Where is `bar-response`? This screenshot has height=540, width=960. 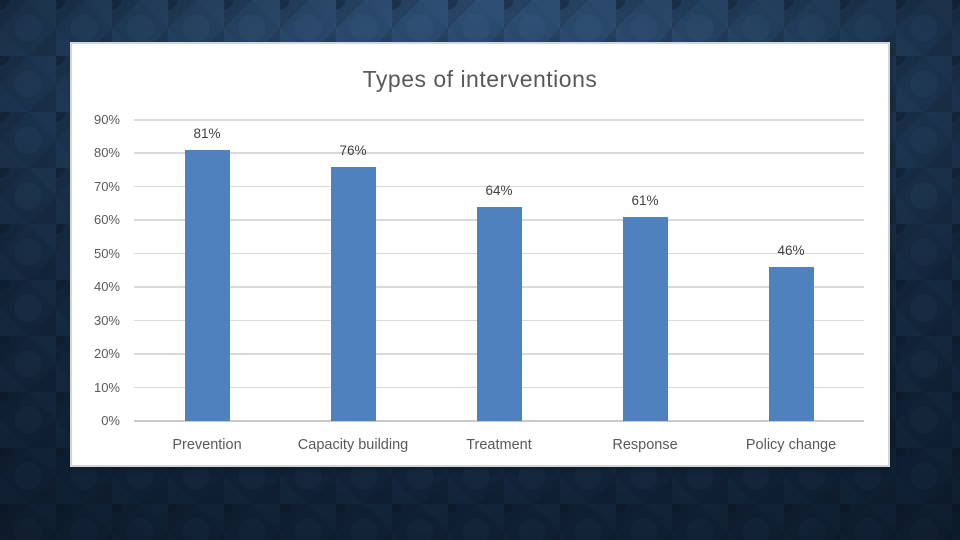
bar-response is located at coordinates (645, 318).